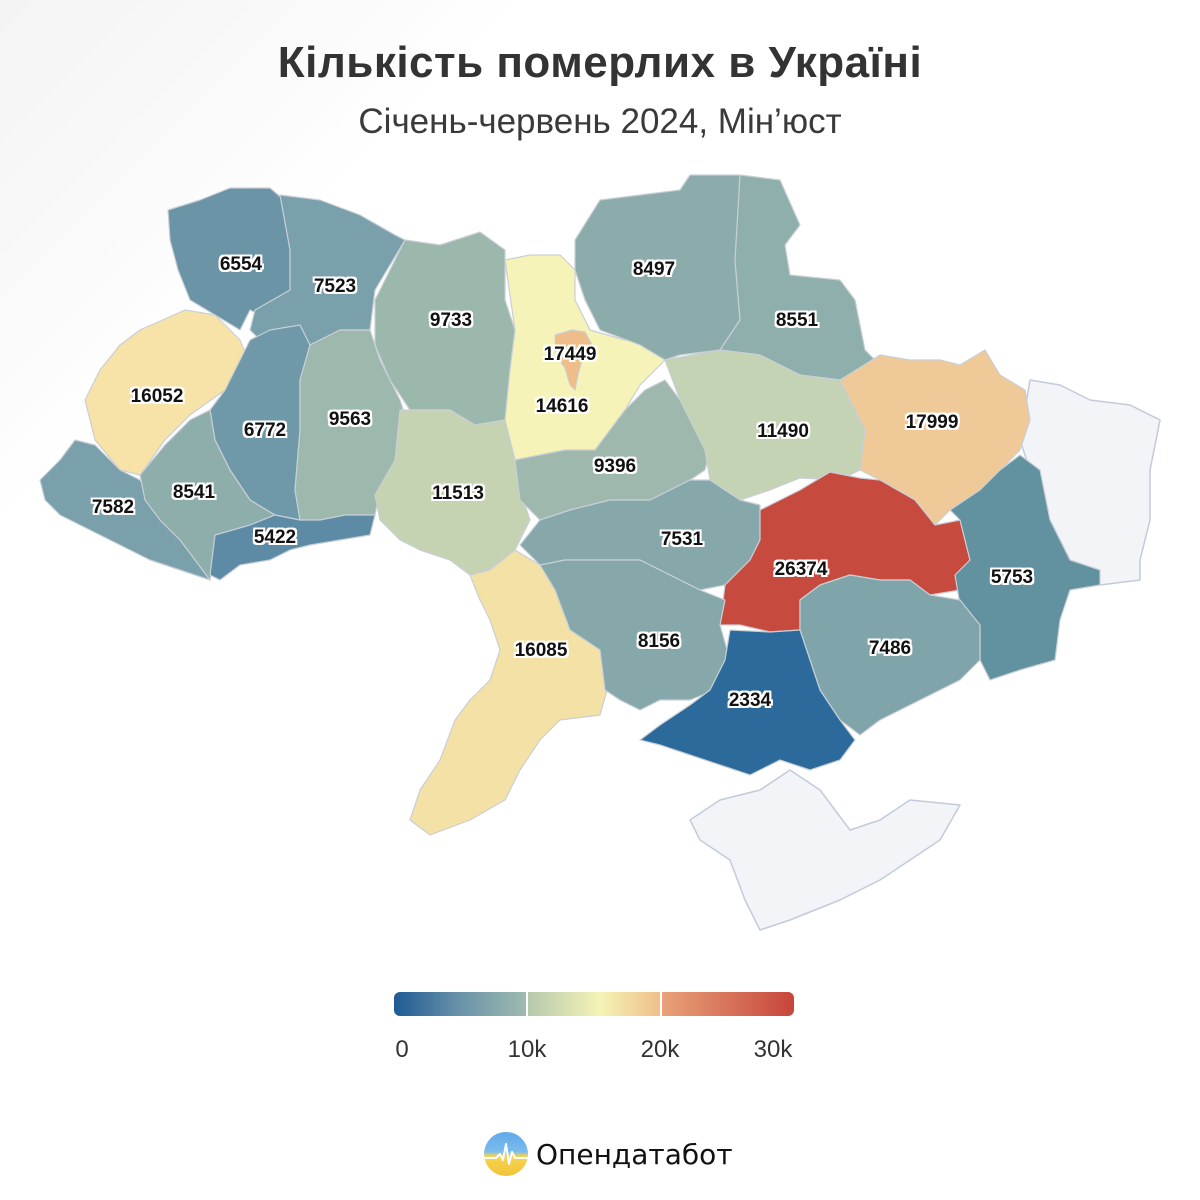 The image size is (1200, 1200). What do you see at coordinates (773, 1049) in the screenshot?
I see `legend-tick-30k: 30k` at bounding box center [773, 1049].